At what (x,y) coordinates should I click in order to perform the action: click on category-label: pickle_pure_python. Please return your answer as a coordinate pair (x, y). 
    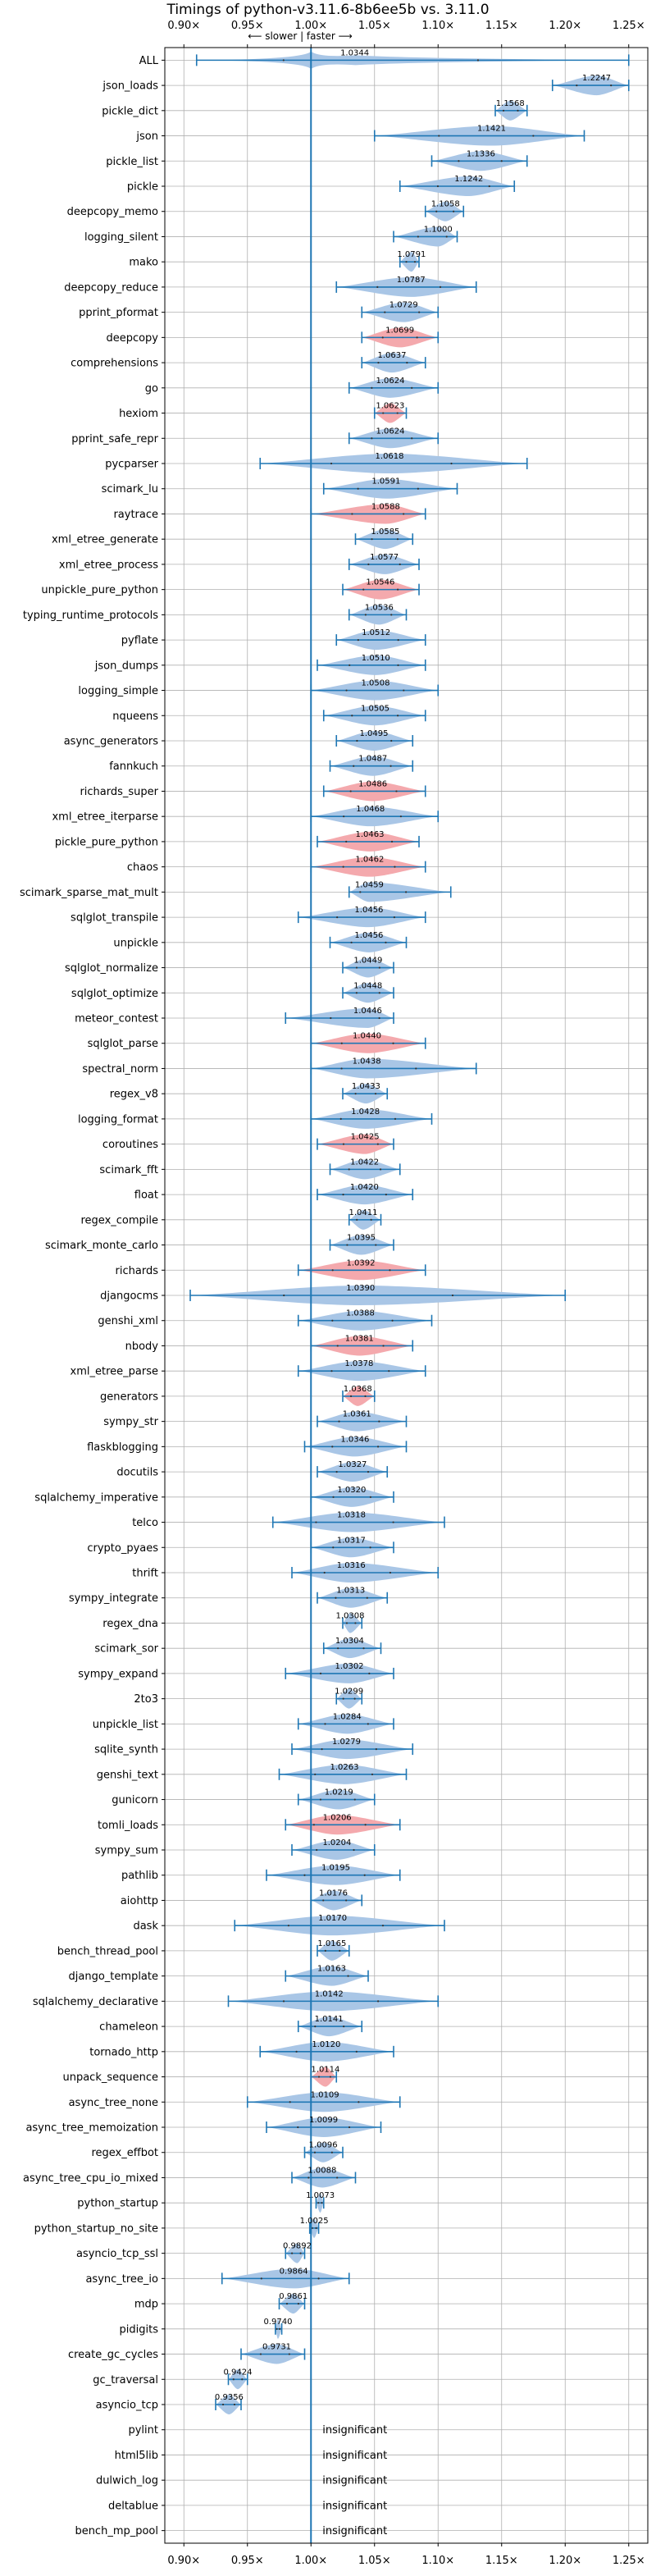
    Looking at the image, I should click on (106, 842).